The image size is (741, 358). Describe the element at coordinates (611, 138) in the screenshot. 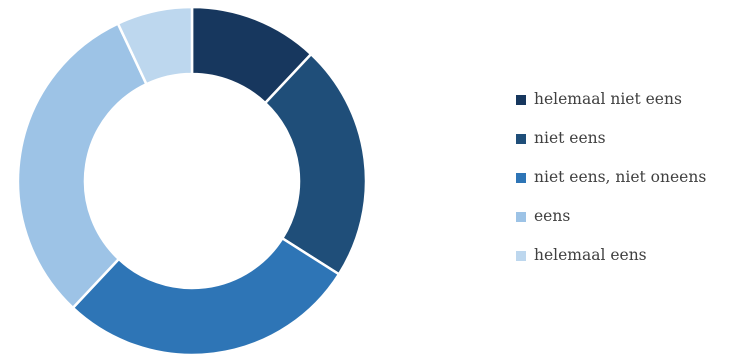

I see `legend-item-niet-eens: niet eens` at that location.